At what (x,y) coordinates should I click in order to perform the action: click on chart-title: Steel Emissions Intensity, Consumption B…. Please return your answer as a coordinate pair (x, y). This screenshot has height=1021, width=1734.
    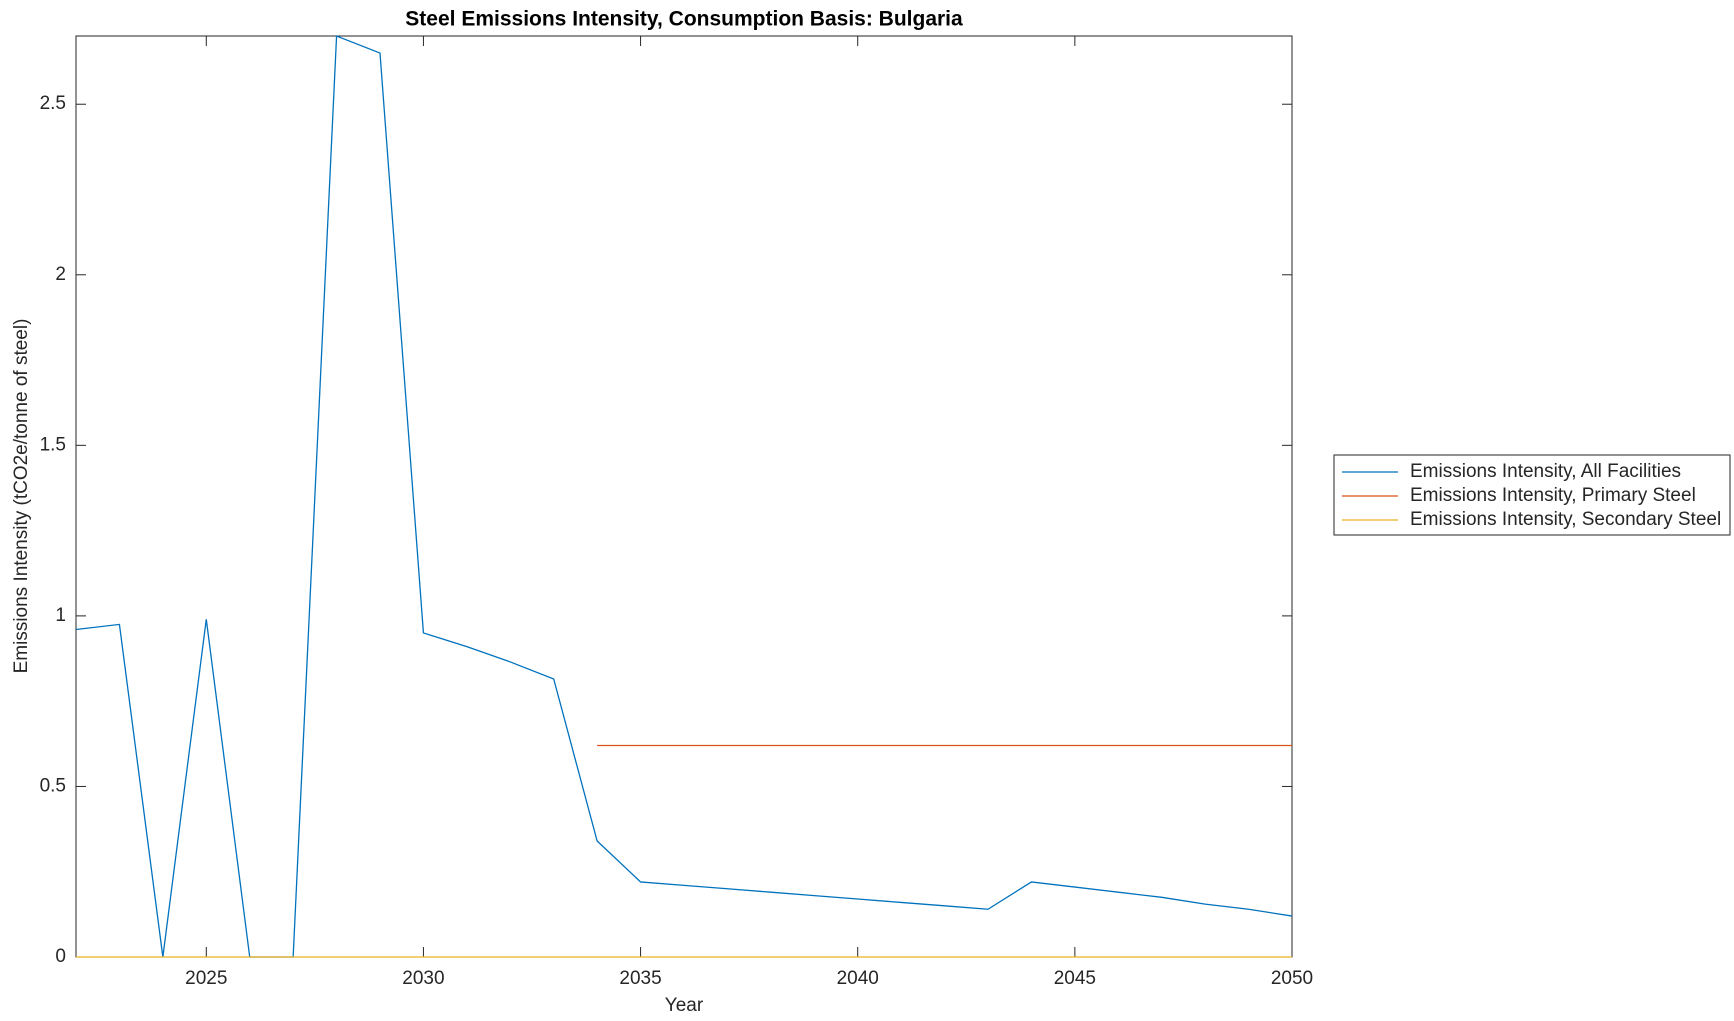
    Looking at the image, I should click on (684, 19).